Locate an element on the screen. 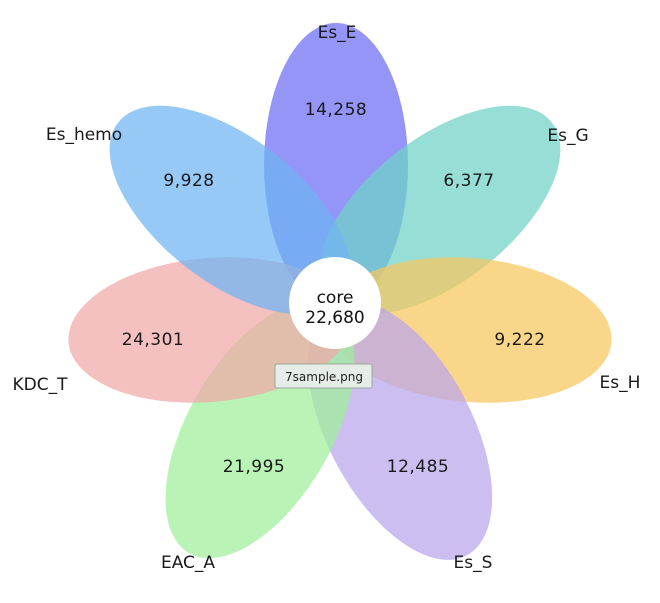  petal-value-es-h: 9,222 is located at coordinates (519, 340).